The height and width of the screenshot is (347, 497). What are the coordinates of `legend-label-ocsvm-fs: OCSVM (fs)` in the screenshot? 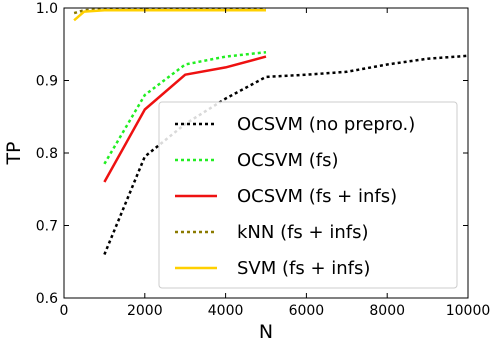 It's located at (288, 160).